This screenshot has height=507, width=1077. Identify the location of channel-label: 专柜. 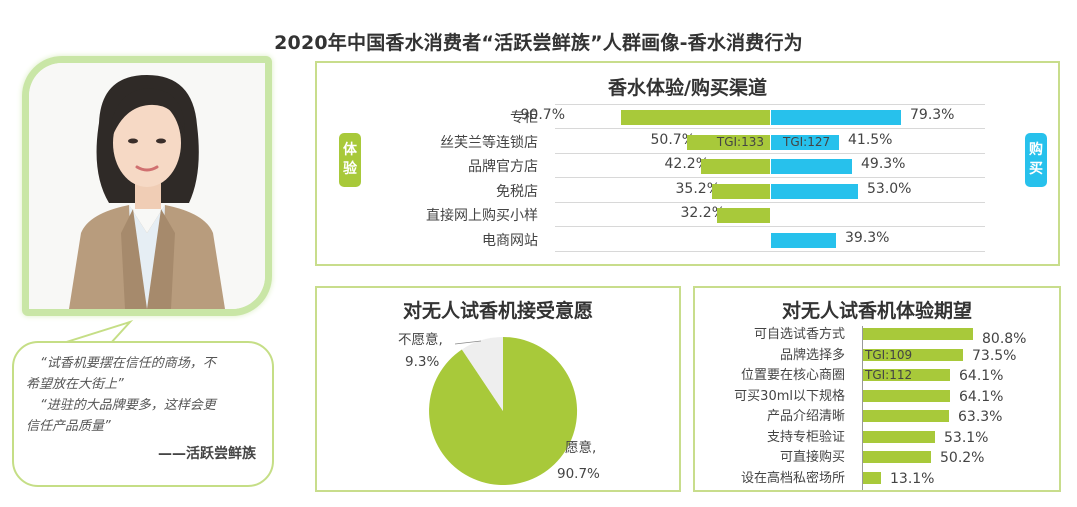
(524, 118).